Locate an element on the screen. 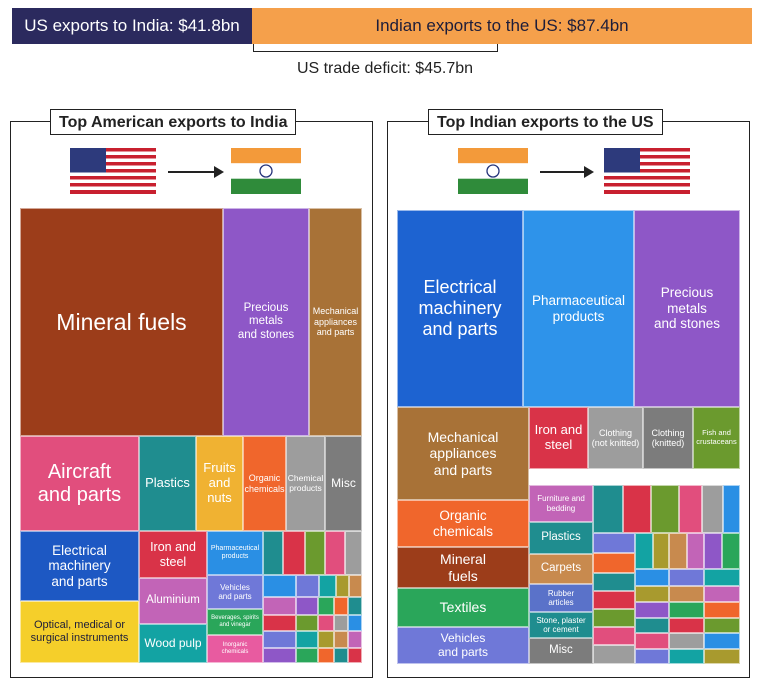 This screenshot has height=685, width=758. india-exports-bar: Indian exports to the US: $87.4bn is located at coordinates (502, 26).